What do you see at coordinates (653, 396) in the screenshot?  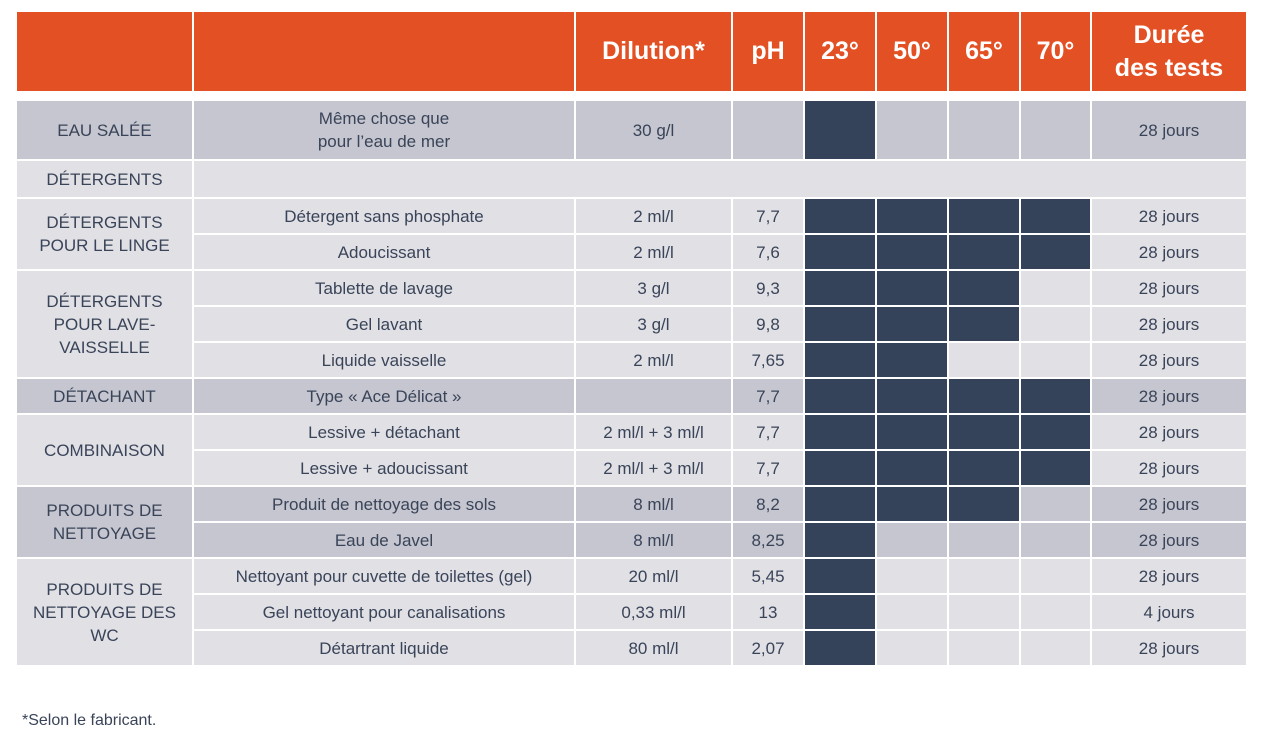 I see `dilution-cell` at bounding box center [653, 396].